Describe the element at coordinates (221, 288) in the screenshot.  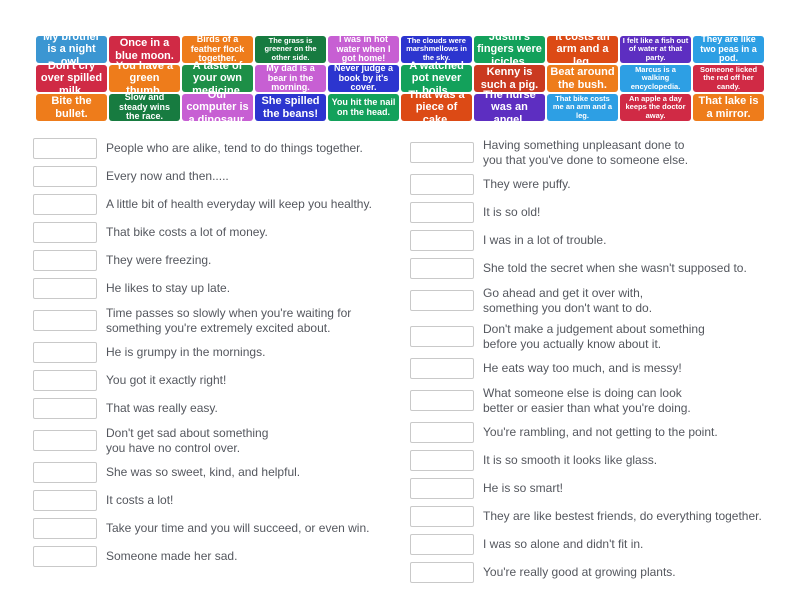
I see `match-row: He likes to stay up late.` at that location.